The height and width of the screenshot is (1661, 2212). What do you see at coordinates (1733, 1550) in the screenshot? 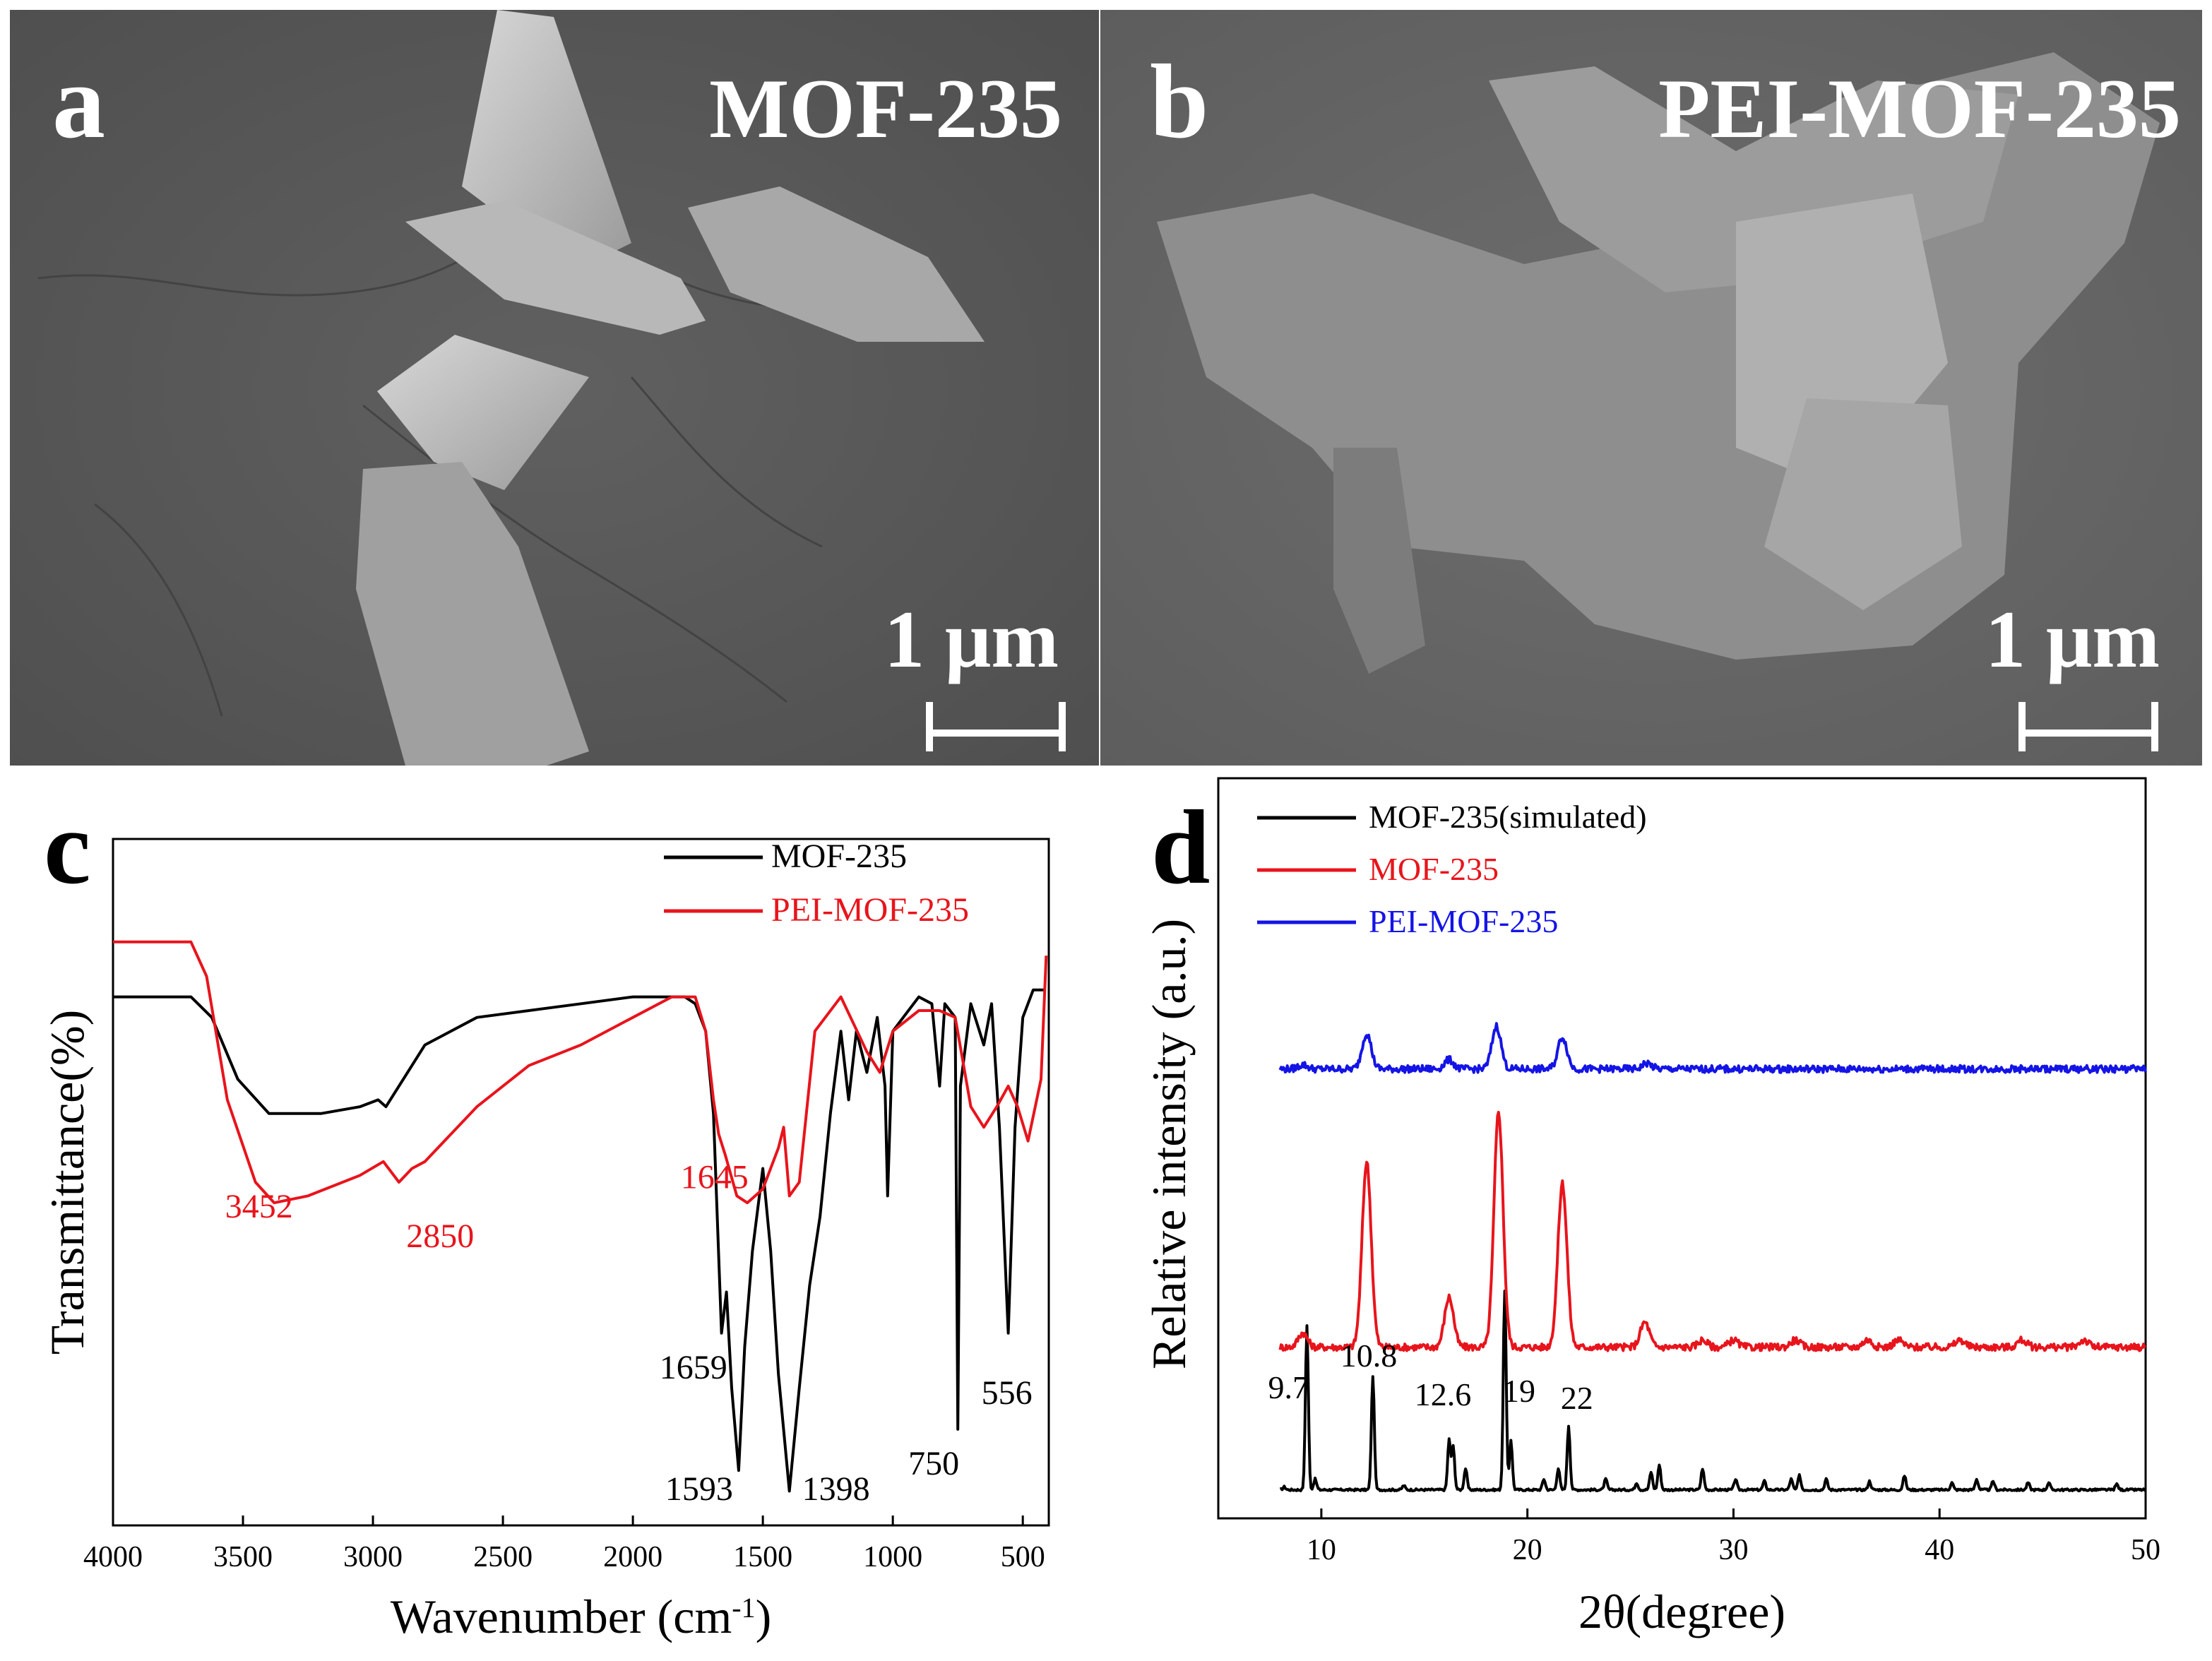
I see `x-tick-label: 30` at bounding box center [1733, 1550].